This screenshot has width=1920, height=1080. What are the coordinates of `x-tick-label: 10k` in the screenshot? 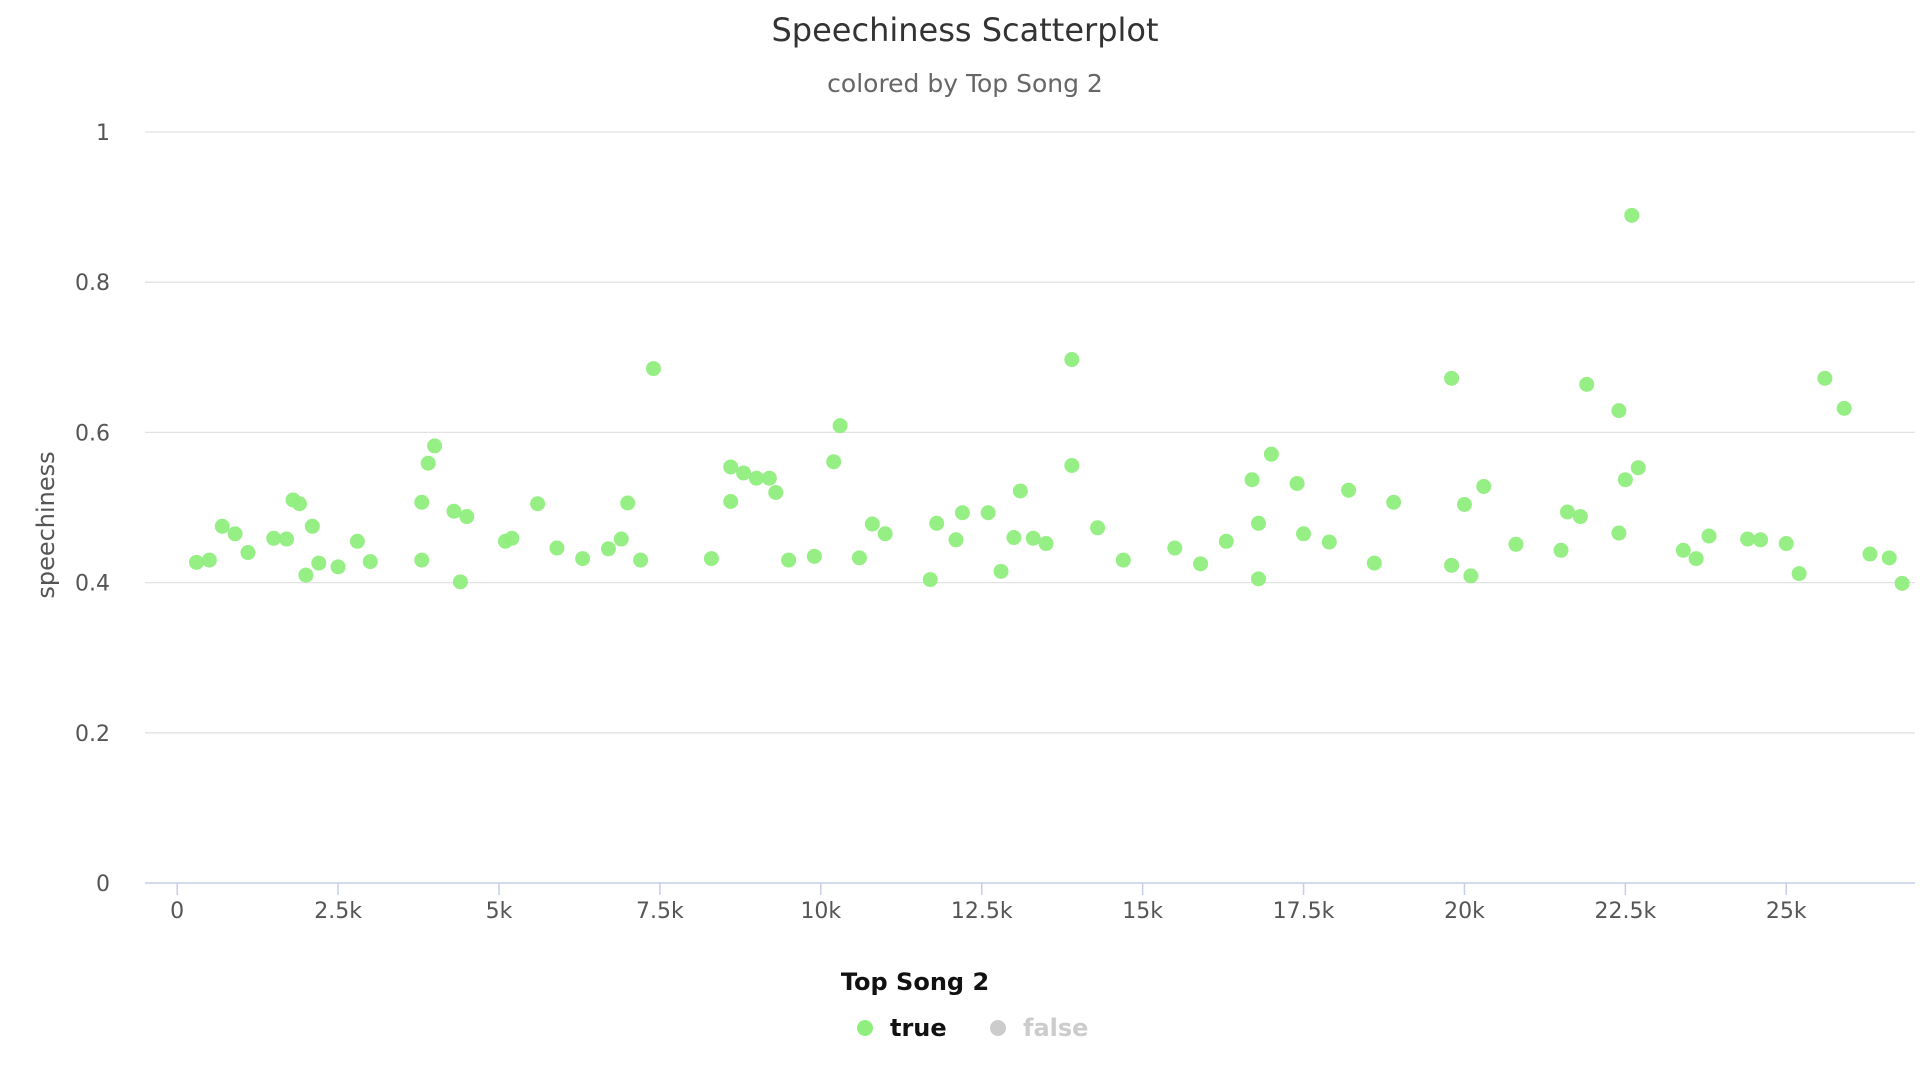 It's located at (820, 911).